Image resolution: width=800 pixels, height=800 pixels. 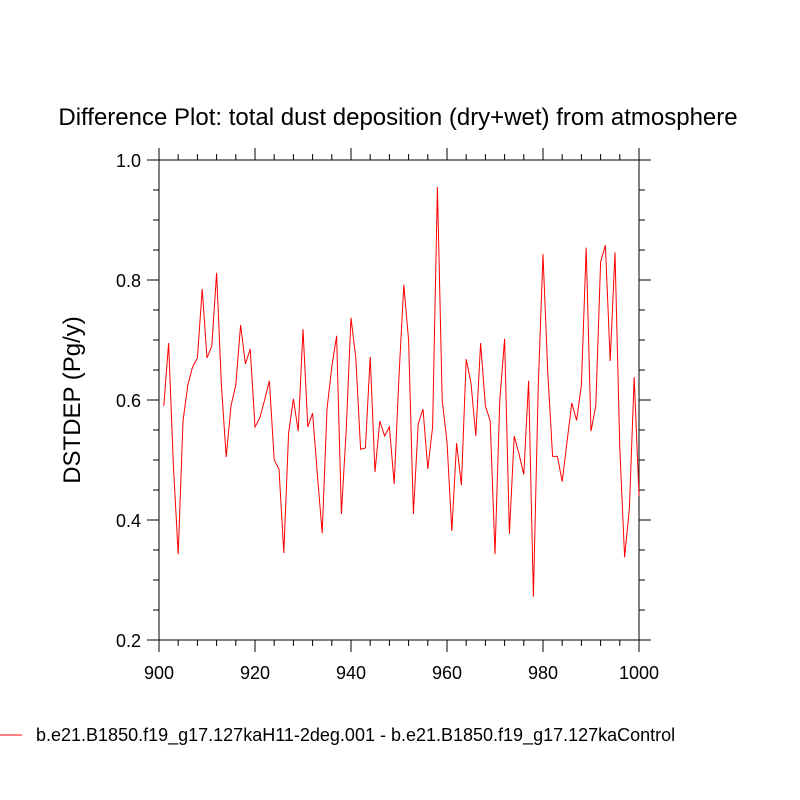 I want to click on y-tick-label: 0.2, so click(x=128, y=641).